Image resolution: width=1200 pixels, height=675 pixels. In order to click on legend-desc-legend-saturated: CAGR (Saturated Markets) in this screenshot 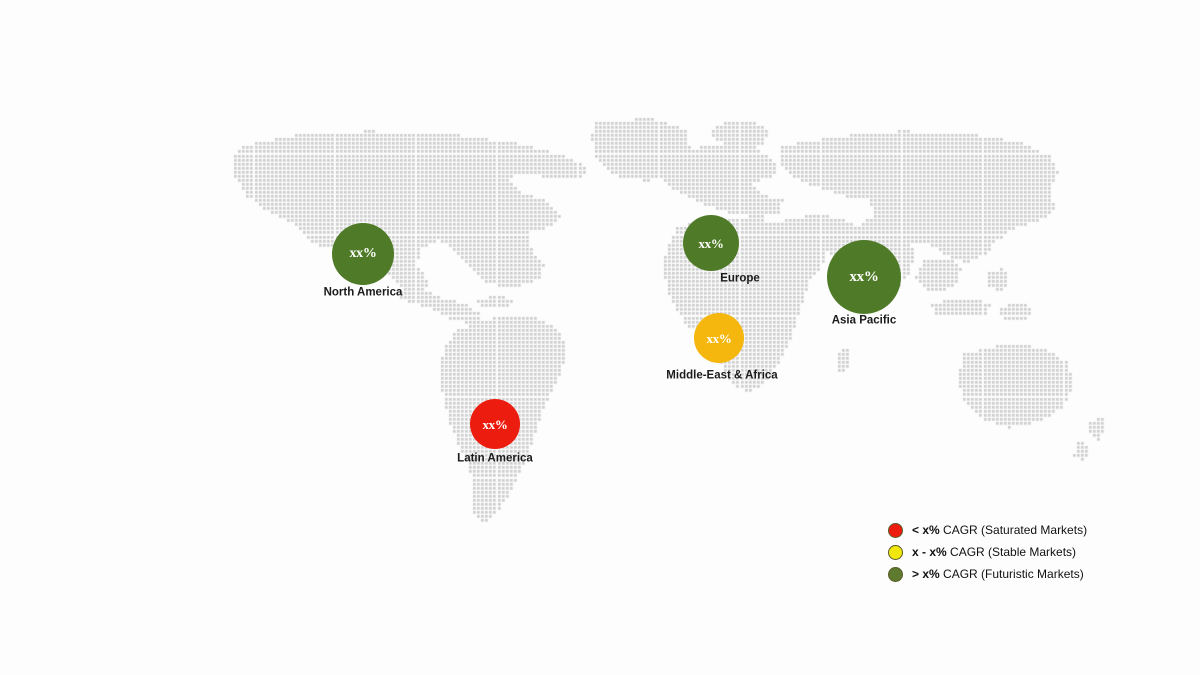, I will do `click(1013, 530)`.